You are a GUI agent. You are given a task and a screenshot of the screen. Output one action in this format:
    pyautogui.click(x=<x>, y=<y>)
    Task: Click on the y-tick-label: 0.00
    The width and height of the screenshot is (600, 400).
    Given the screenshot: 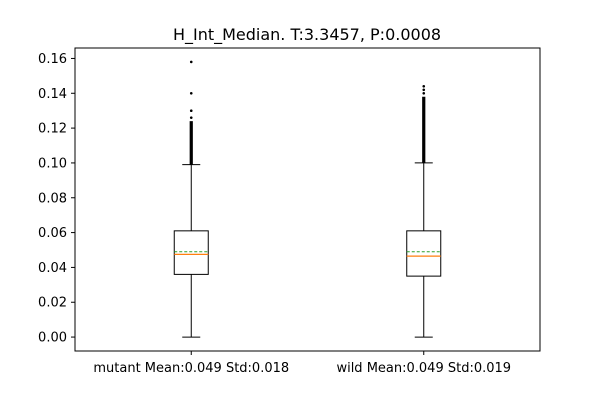 What is the action you would take?
    pyautogui.click(x=52, y=338)
    